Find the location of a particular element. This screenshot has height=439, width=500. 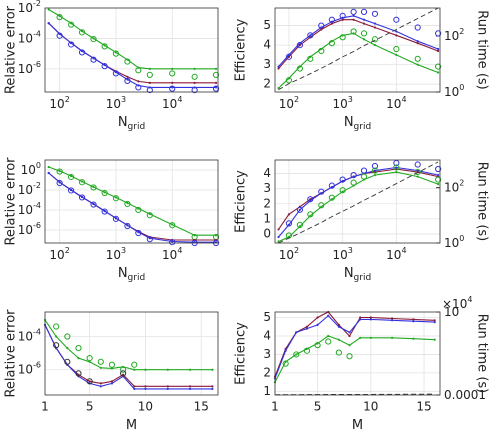

y-tick-label-exp: -4 is located at coordinates (37, 331).